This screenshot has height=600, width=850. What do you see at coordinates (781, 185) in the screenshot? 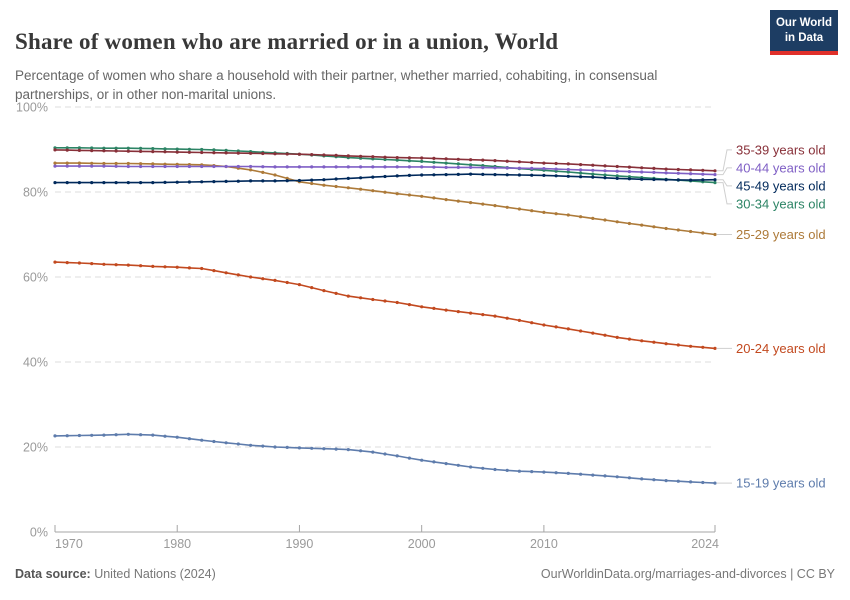
I see `legend-label: 45-49 years old` at bounding box center [781, 185].